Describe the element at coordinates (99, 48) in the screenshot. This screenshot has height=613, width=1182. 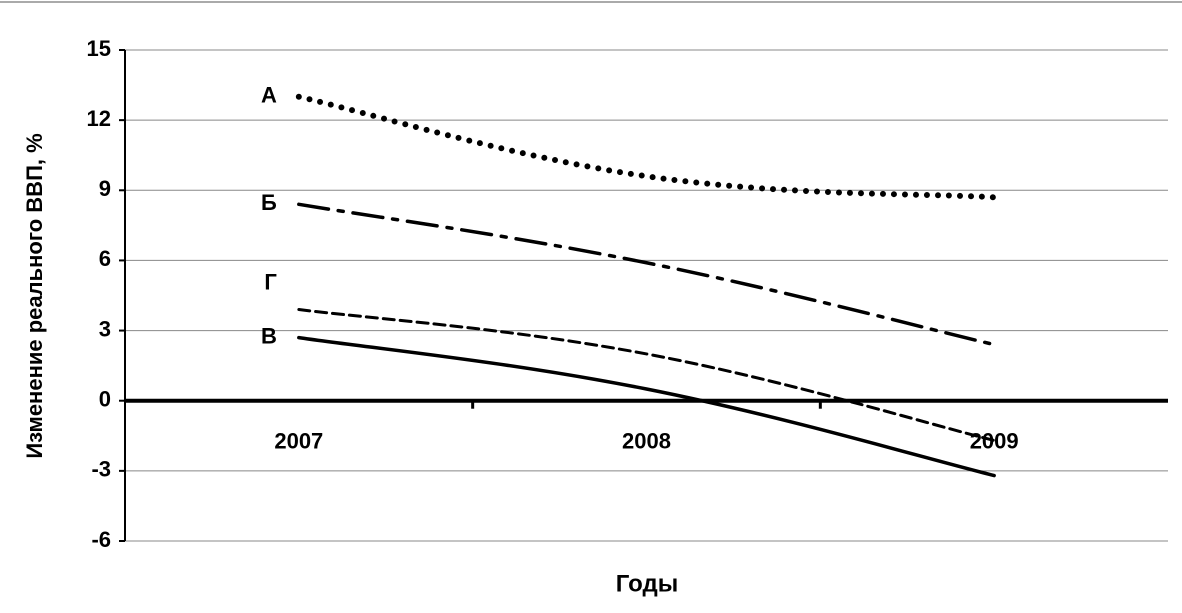
I see `y-tick-label: 15` at that location.